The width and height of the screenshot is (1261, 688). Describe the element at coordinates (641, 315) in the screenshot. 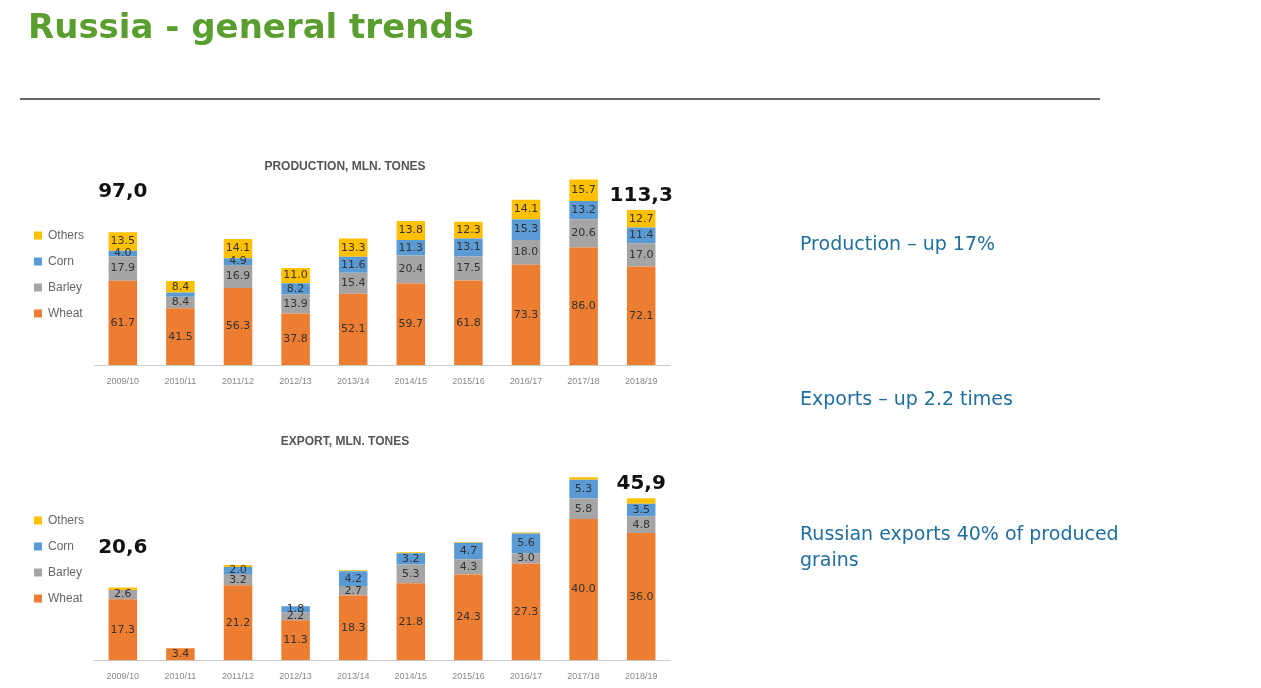

I see `data-label: 72.1` at that location.